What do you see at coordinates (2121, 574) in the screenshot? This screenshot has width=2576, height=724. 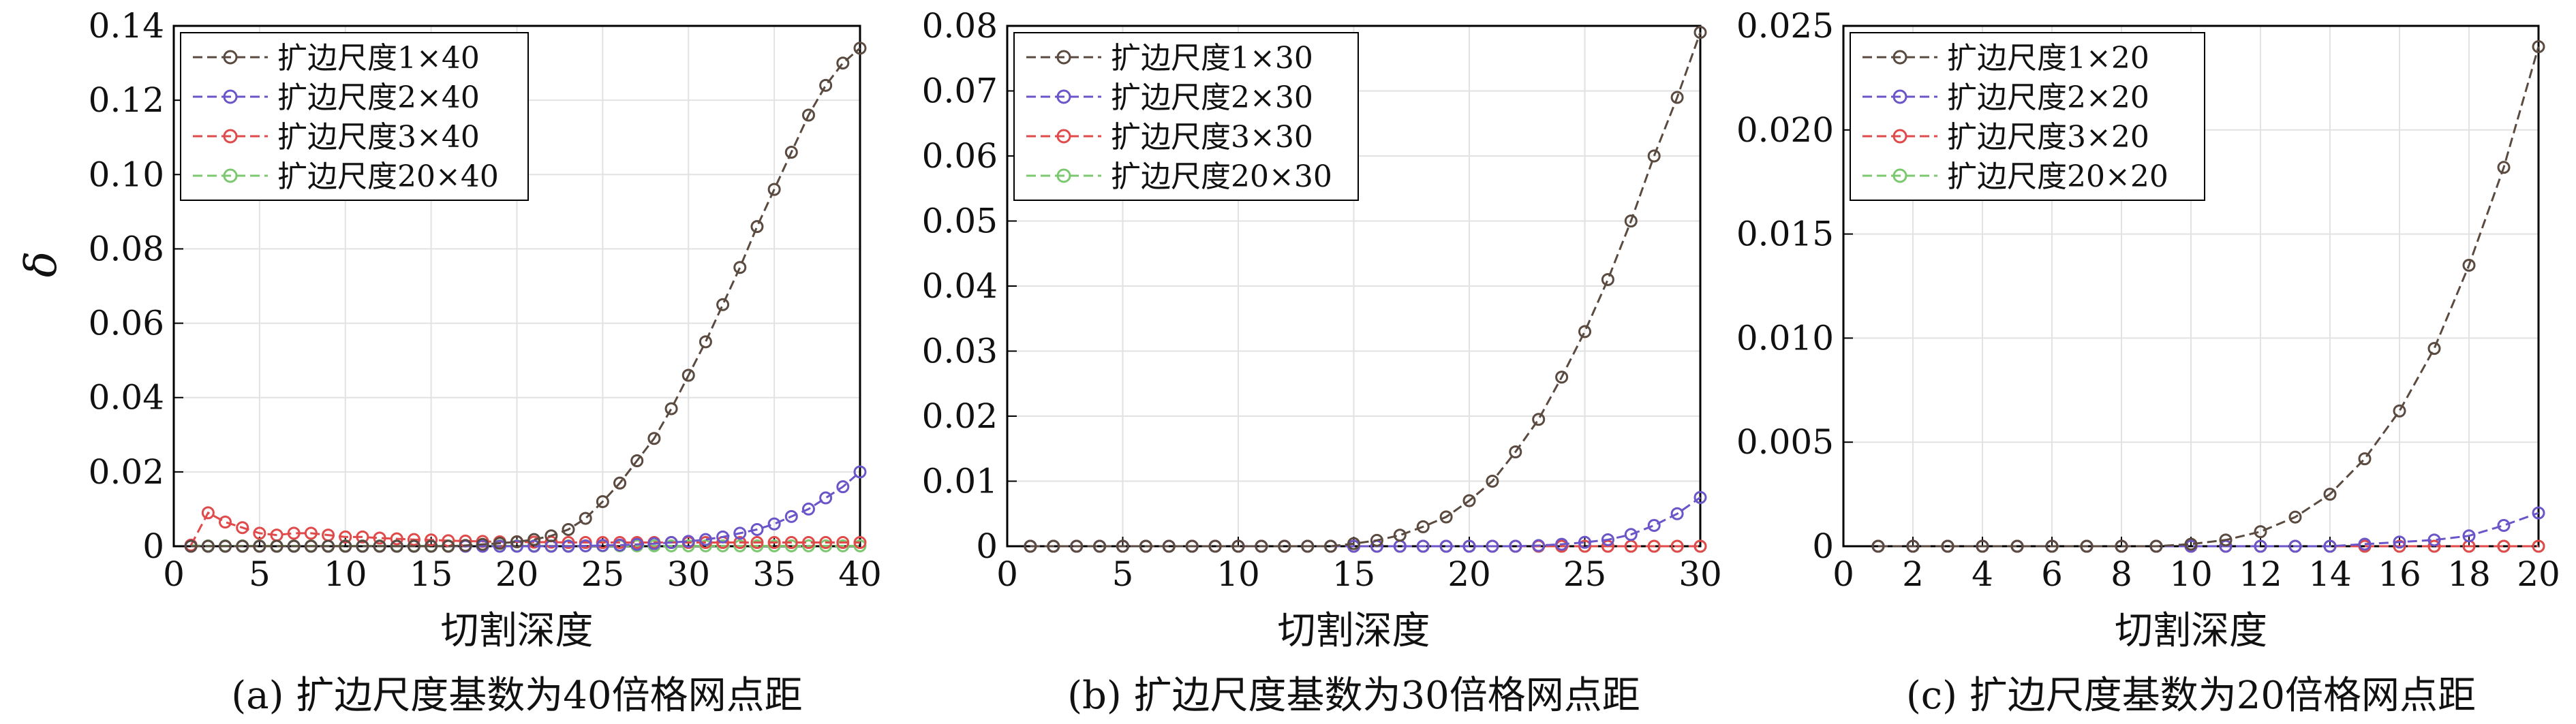 I see `x-tick-label: 8` at bounding box center [2121, 574].